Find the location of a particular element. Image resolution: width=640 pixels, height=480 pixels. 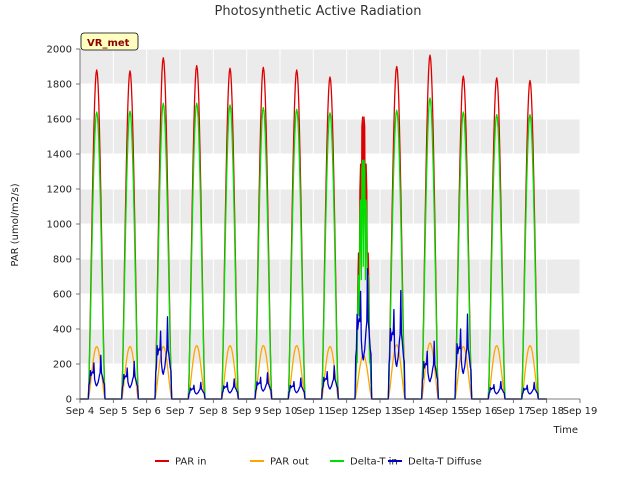

legend-item: PAR out is located at coordinates (279, 462).